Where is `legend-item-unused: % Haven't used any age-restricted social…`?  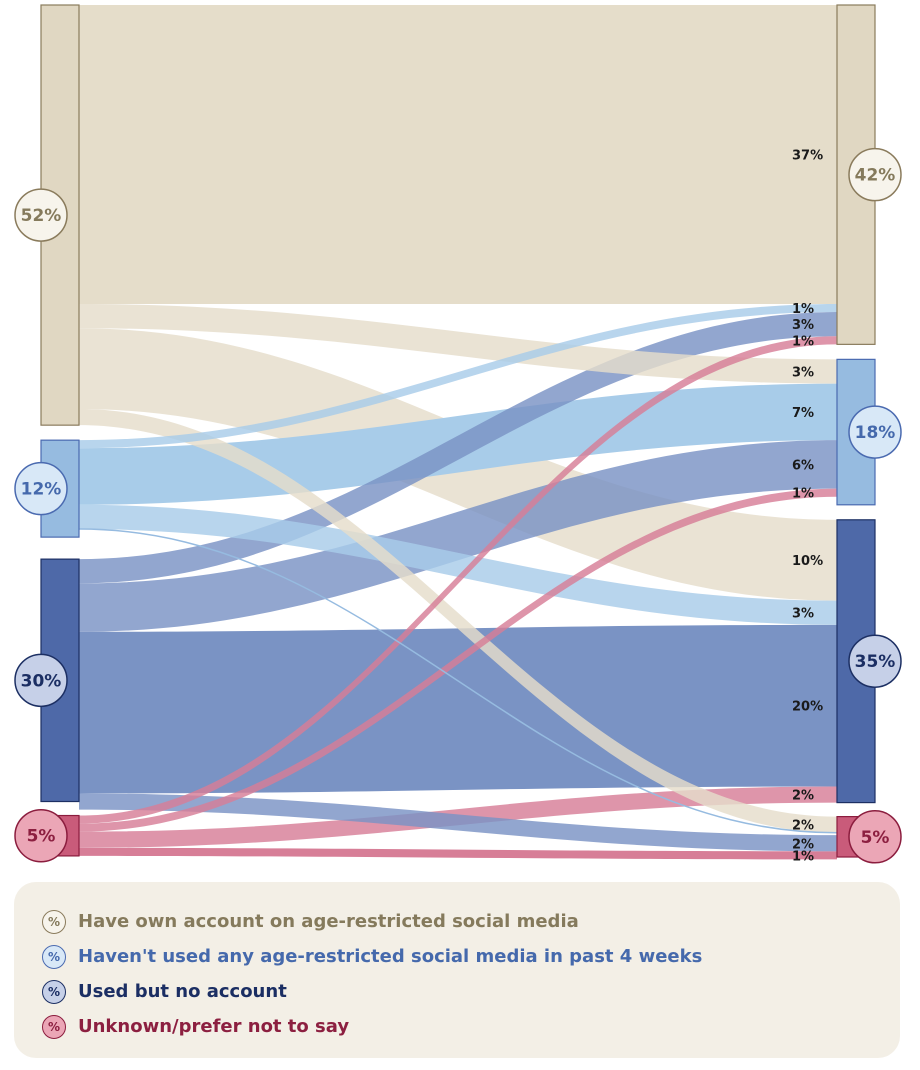 legend-item-unused: % Haven't used any age-restricted social… is located at coordinates (457, 956).